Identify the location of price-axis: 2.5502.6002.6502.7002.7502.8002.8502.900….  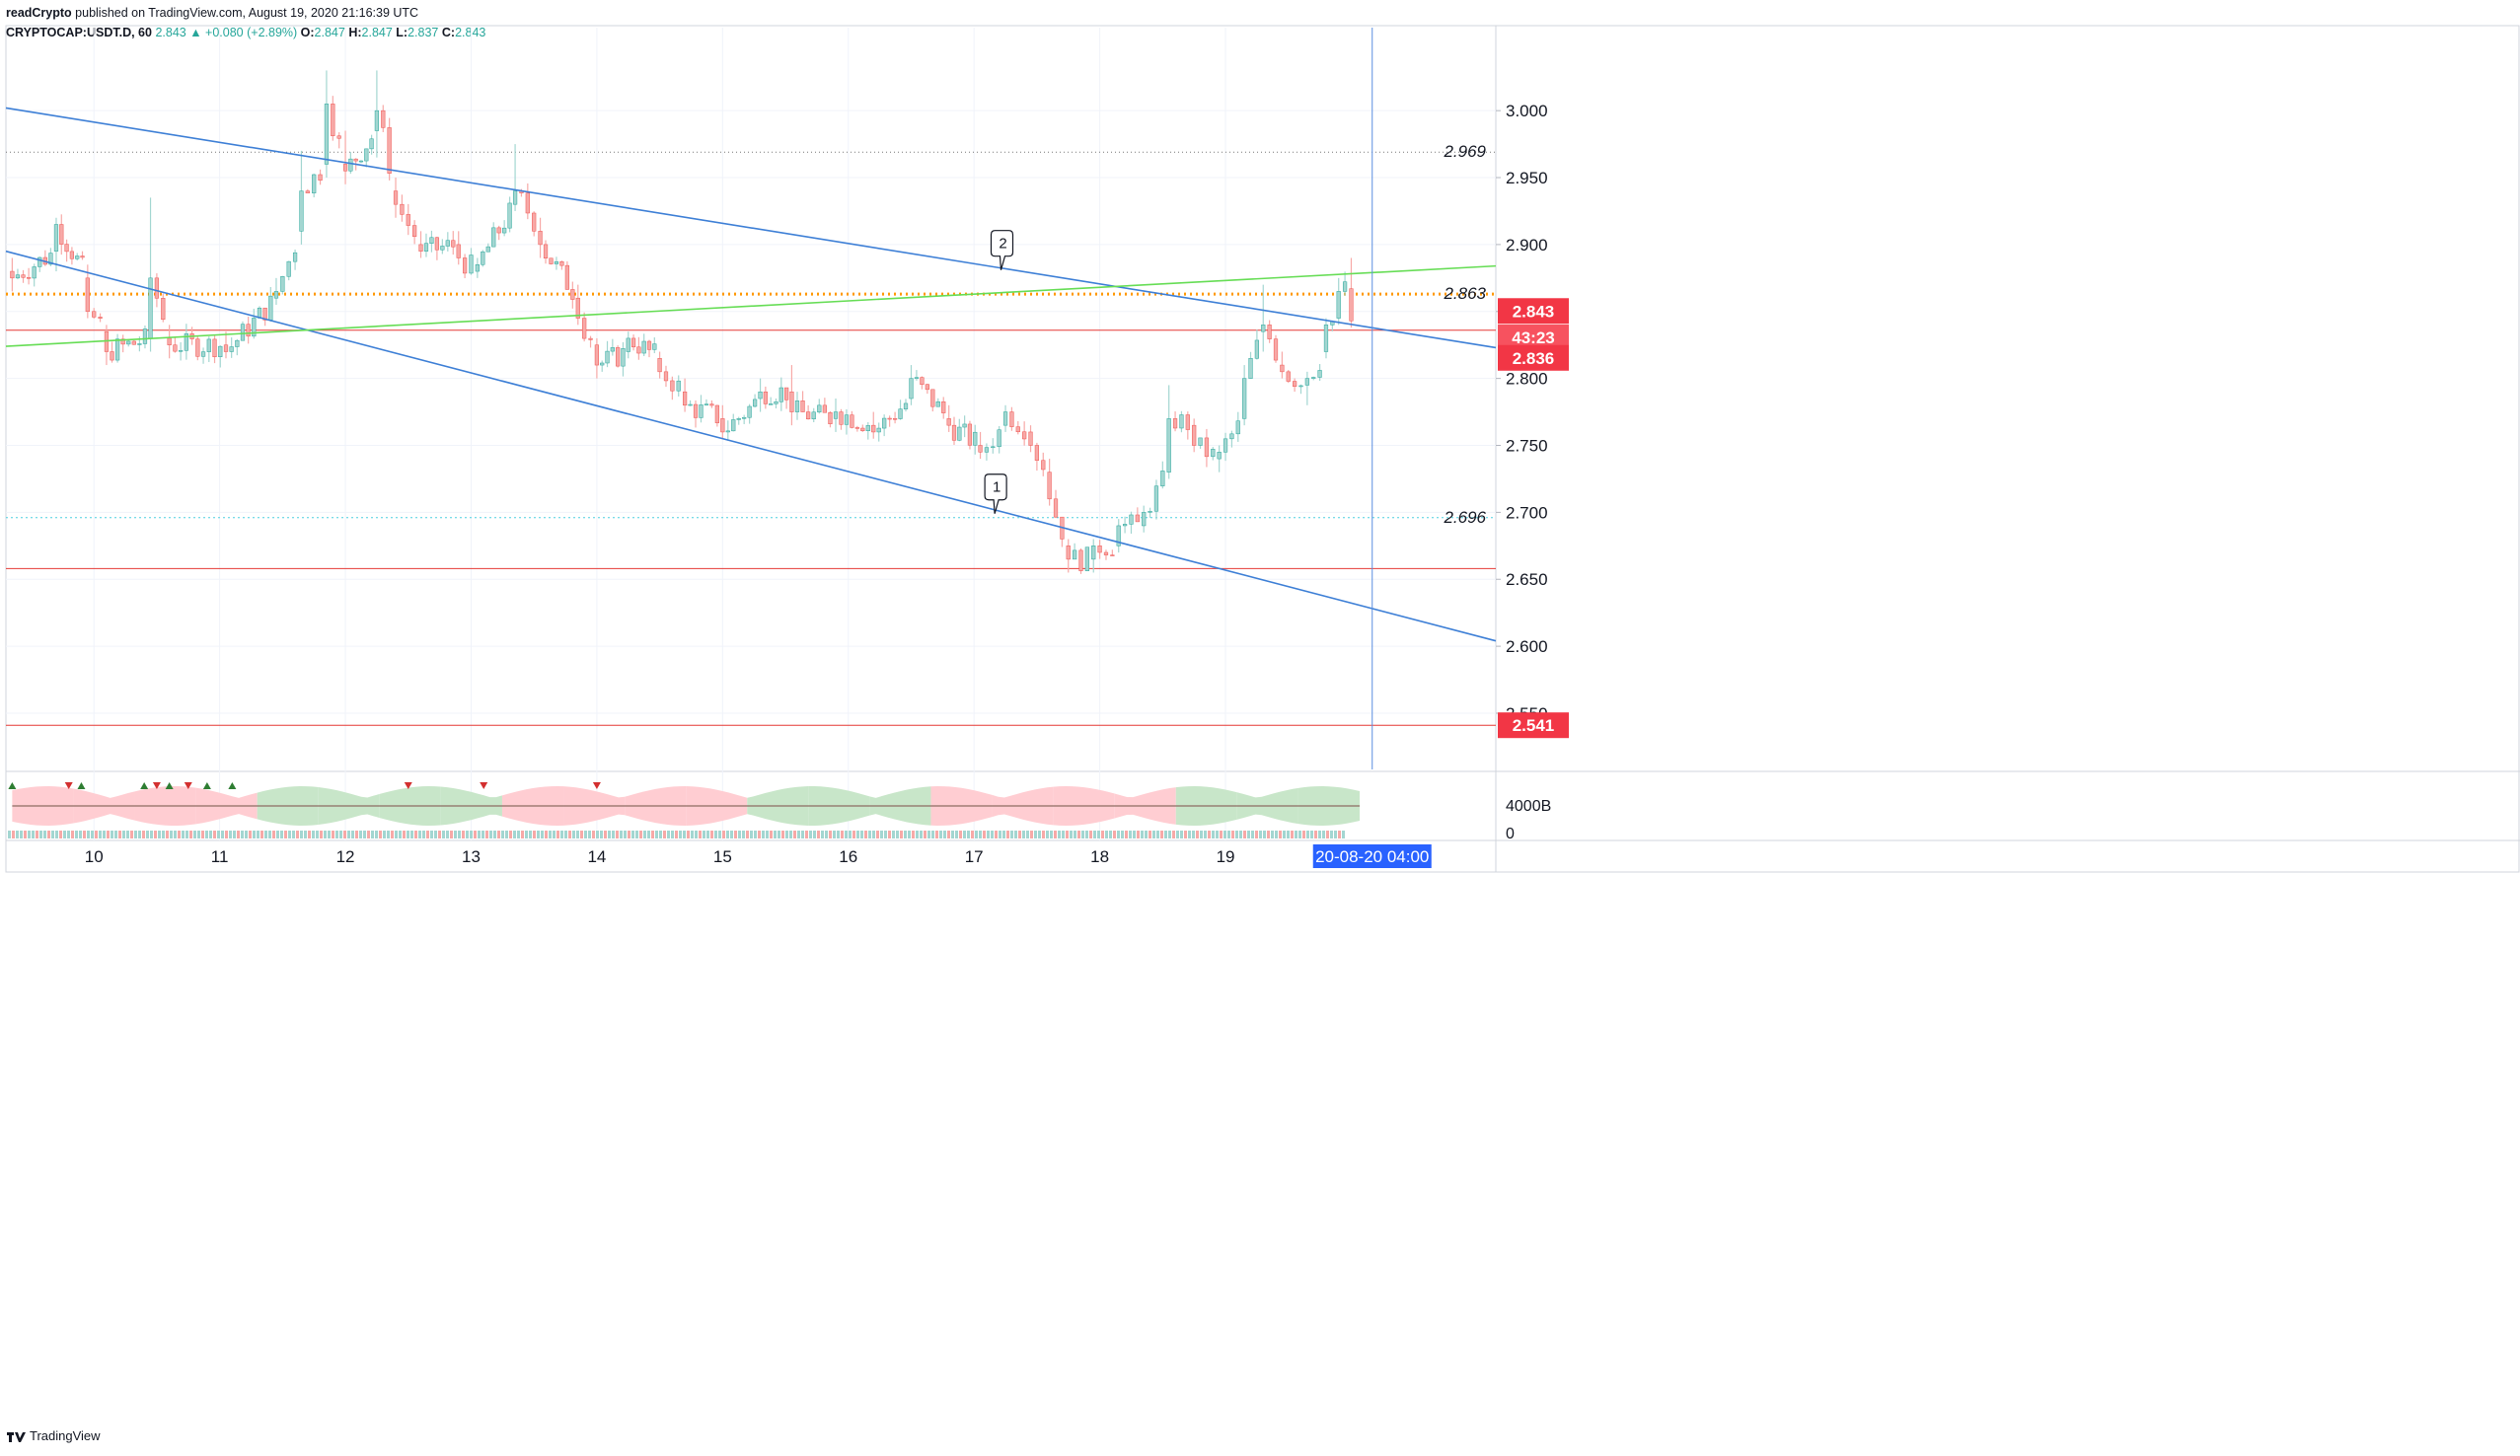
(1532, 420).